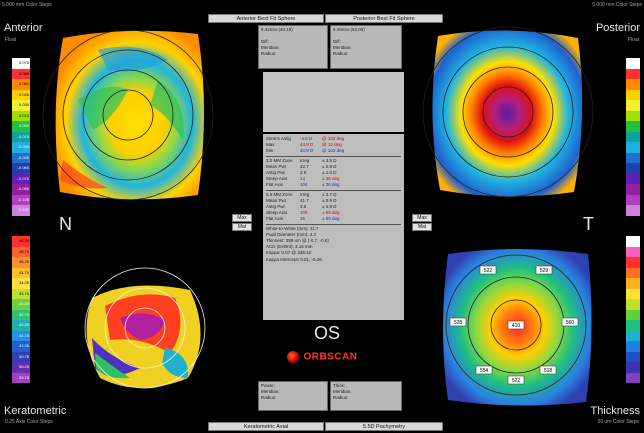 Image resolution: width=644 pixels, height=433 pixels. What do you see at coordinates (269, 397) in the screenshot?
I see `keratometric-readout-line: Radius:` at bounding box center [269, 397].